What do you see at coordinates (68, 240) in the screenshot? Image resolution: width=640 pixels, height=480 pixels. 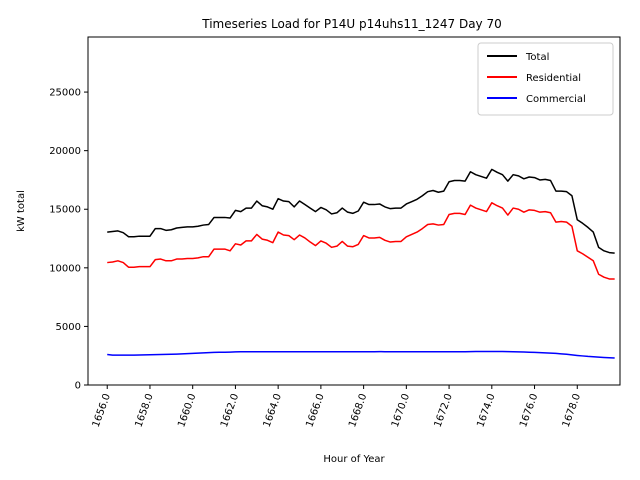 I see `y-axis: 0 5000 10000 15000 20000 25000` at bounding box center [68, 240].